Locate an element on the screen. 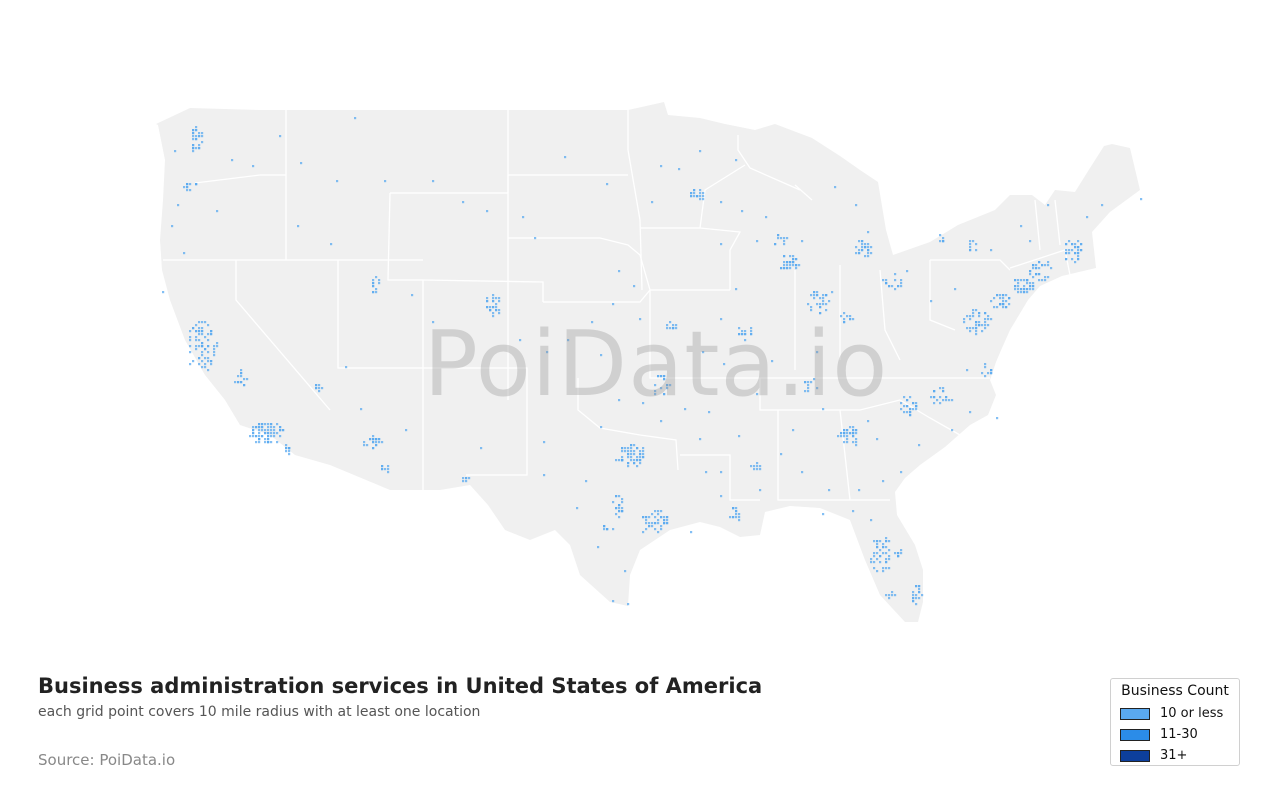  legend-title: Business Count is located at coordinates (1175, 691).